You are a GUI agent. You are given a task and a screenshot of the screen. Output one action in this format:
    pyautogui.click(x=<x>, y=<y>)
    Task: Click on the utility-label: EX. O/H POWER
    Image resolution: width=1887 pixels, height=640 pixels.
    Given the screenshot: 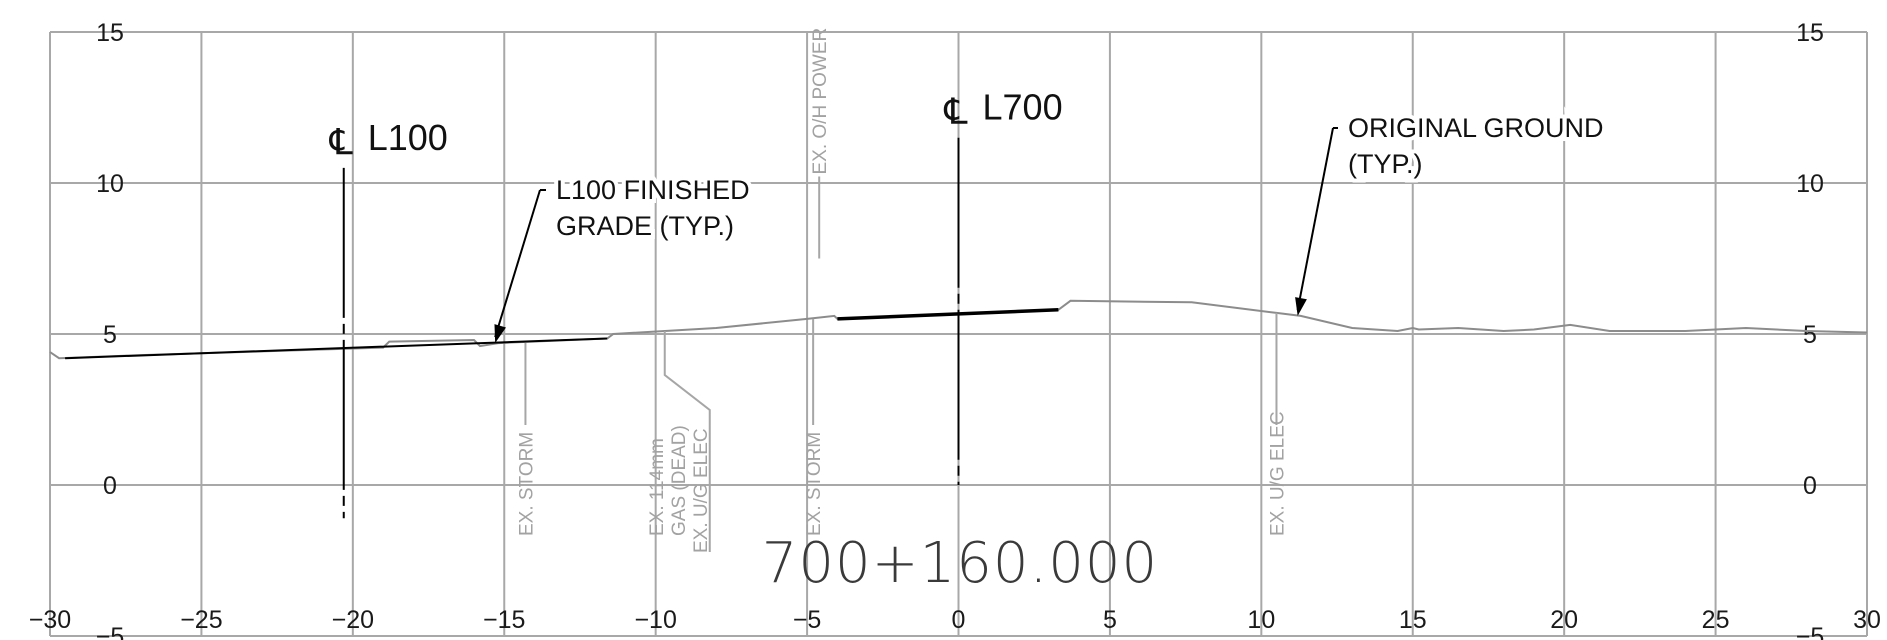 What is the action you would take?
    pyautogui.click(x=820, y=101)
    